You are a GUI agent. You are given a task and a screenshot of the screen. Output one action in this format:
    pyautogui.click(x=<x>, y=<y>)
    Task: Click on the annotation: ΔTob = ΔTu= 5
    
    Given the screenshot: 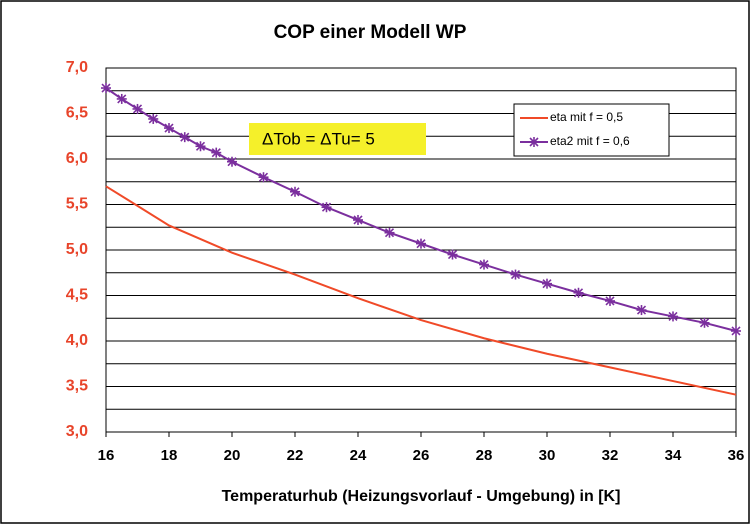 What is the action you would take?
    pyautogui.click(x=318, y=138)
    